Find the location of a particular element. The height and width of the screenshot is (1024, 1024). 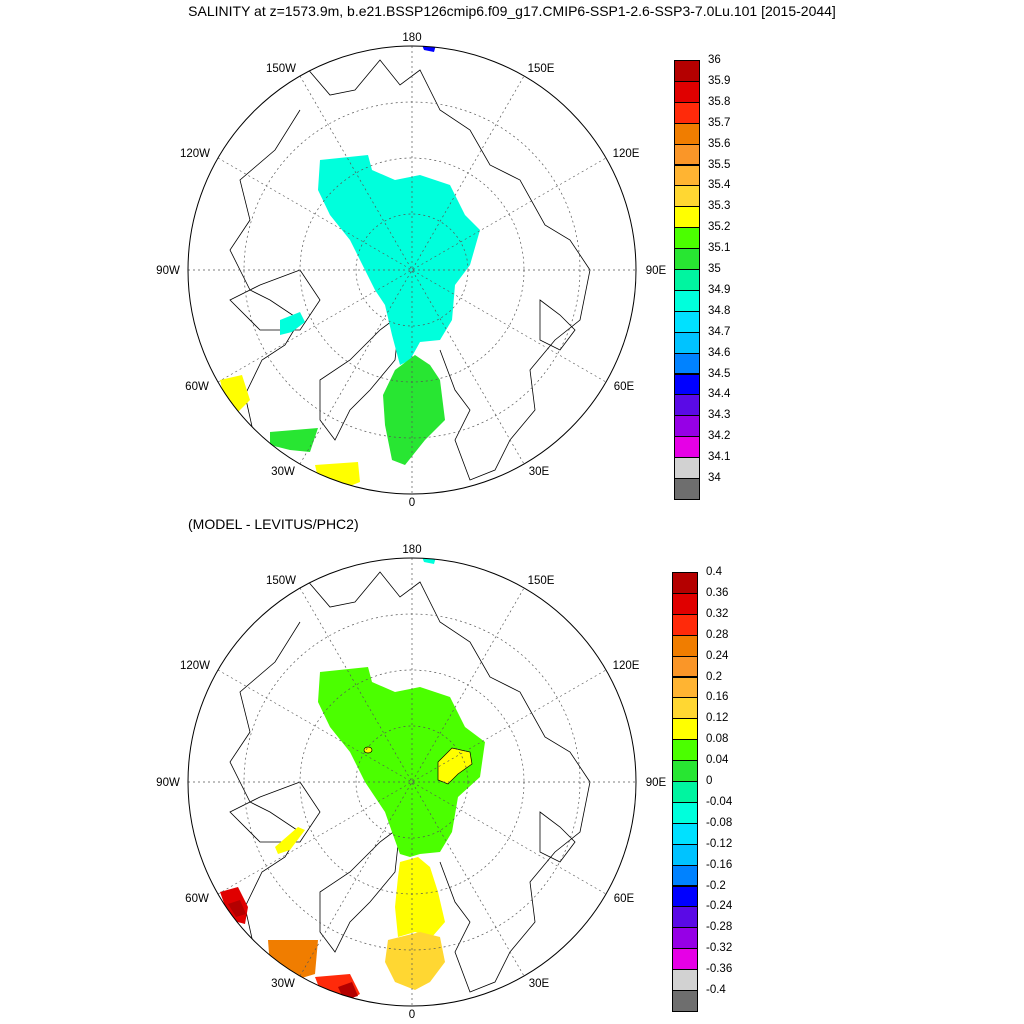

difference-field is located at coordinates (352, 780).